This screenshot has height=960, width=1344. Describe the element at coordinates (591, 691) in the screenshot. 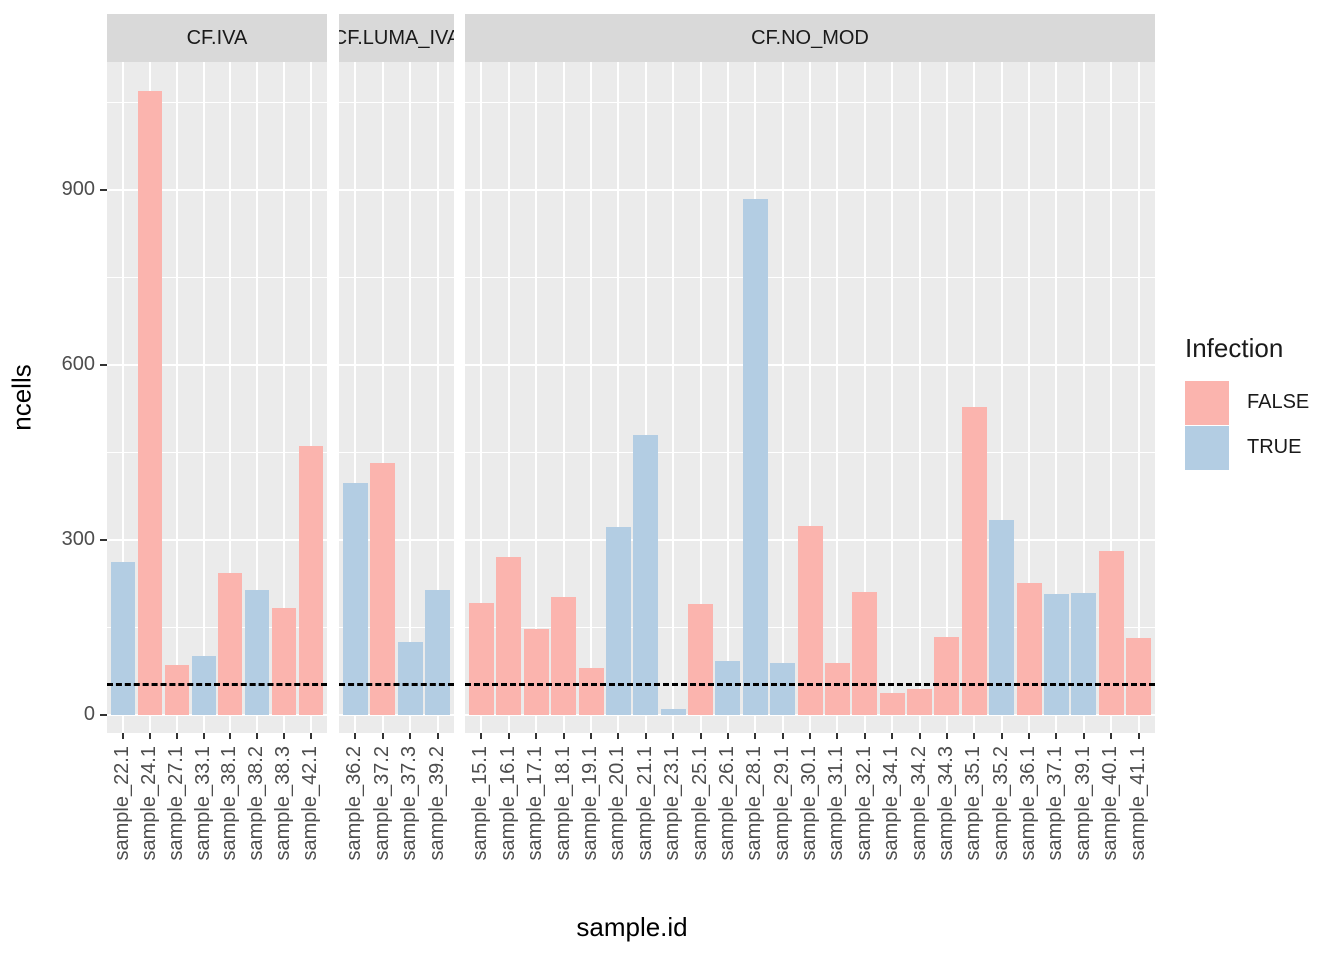

I see `bar-sample_19.1` at that location.